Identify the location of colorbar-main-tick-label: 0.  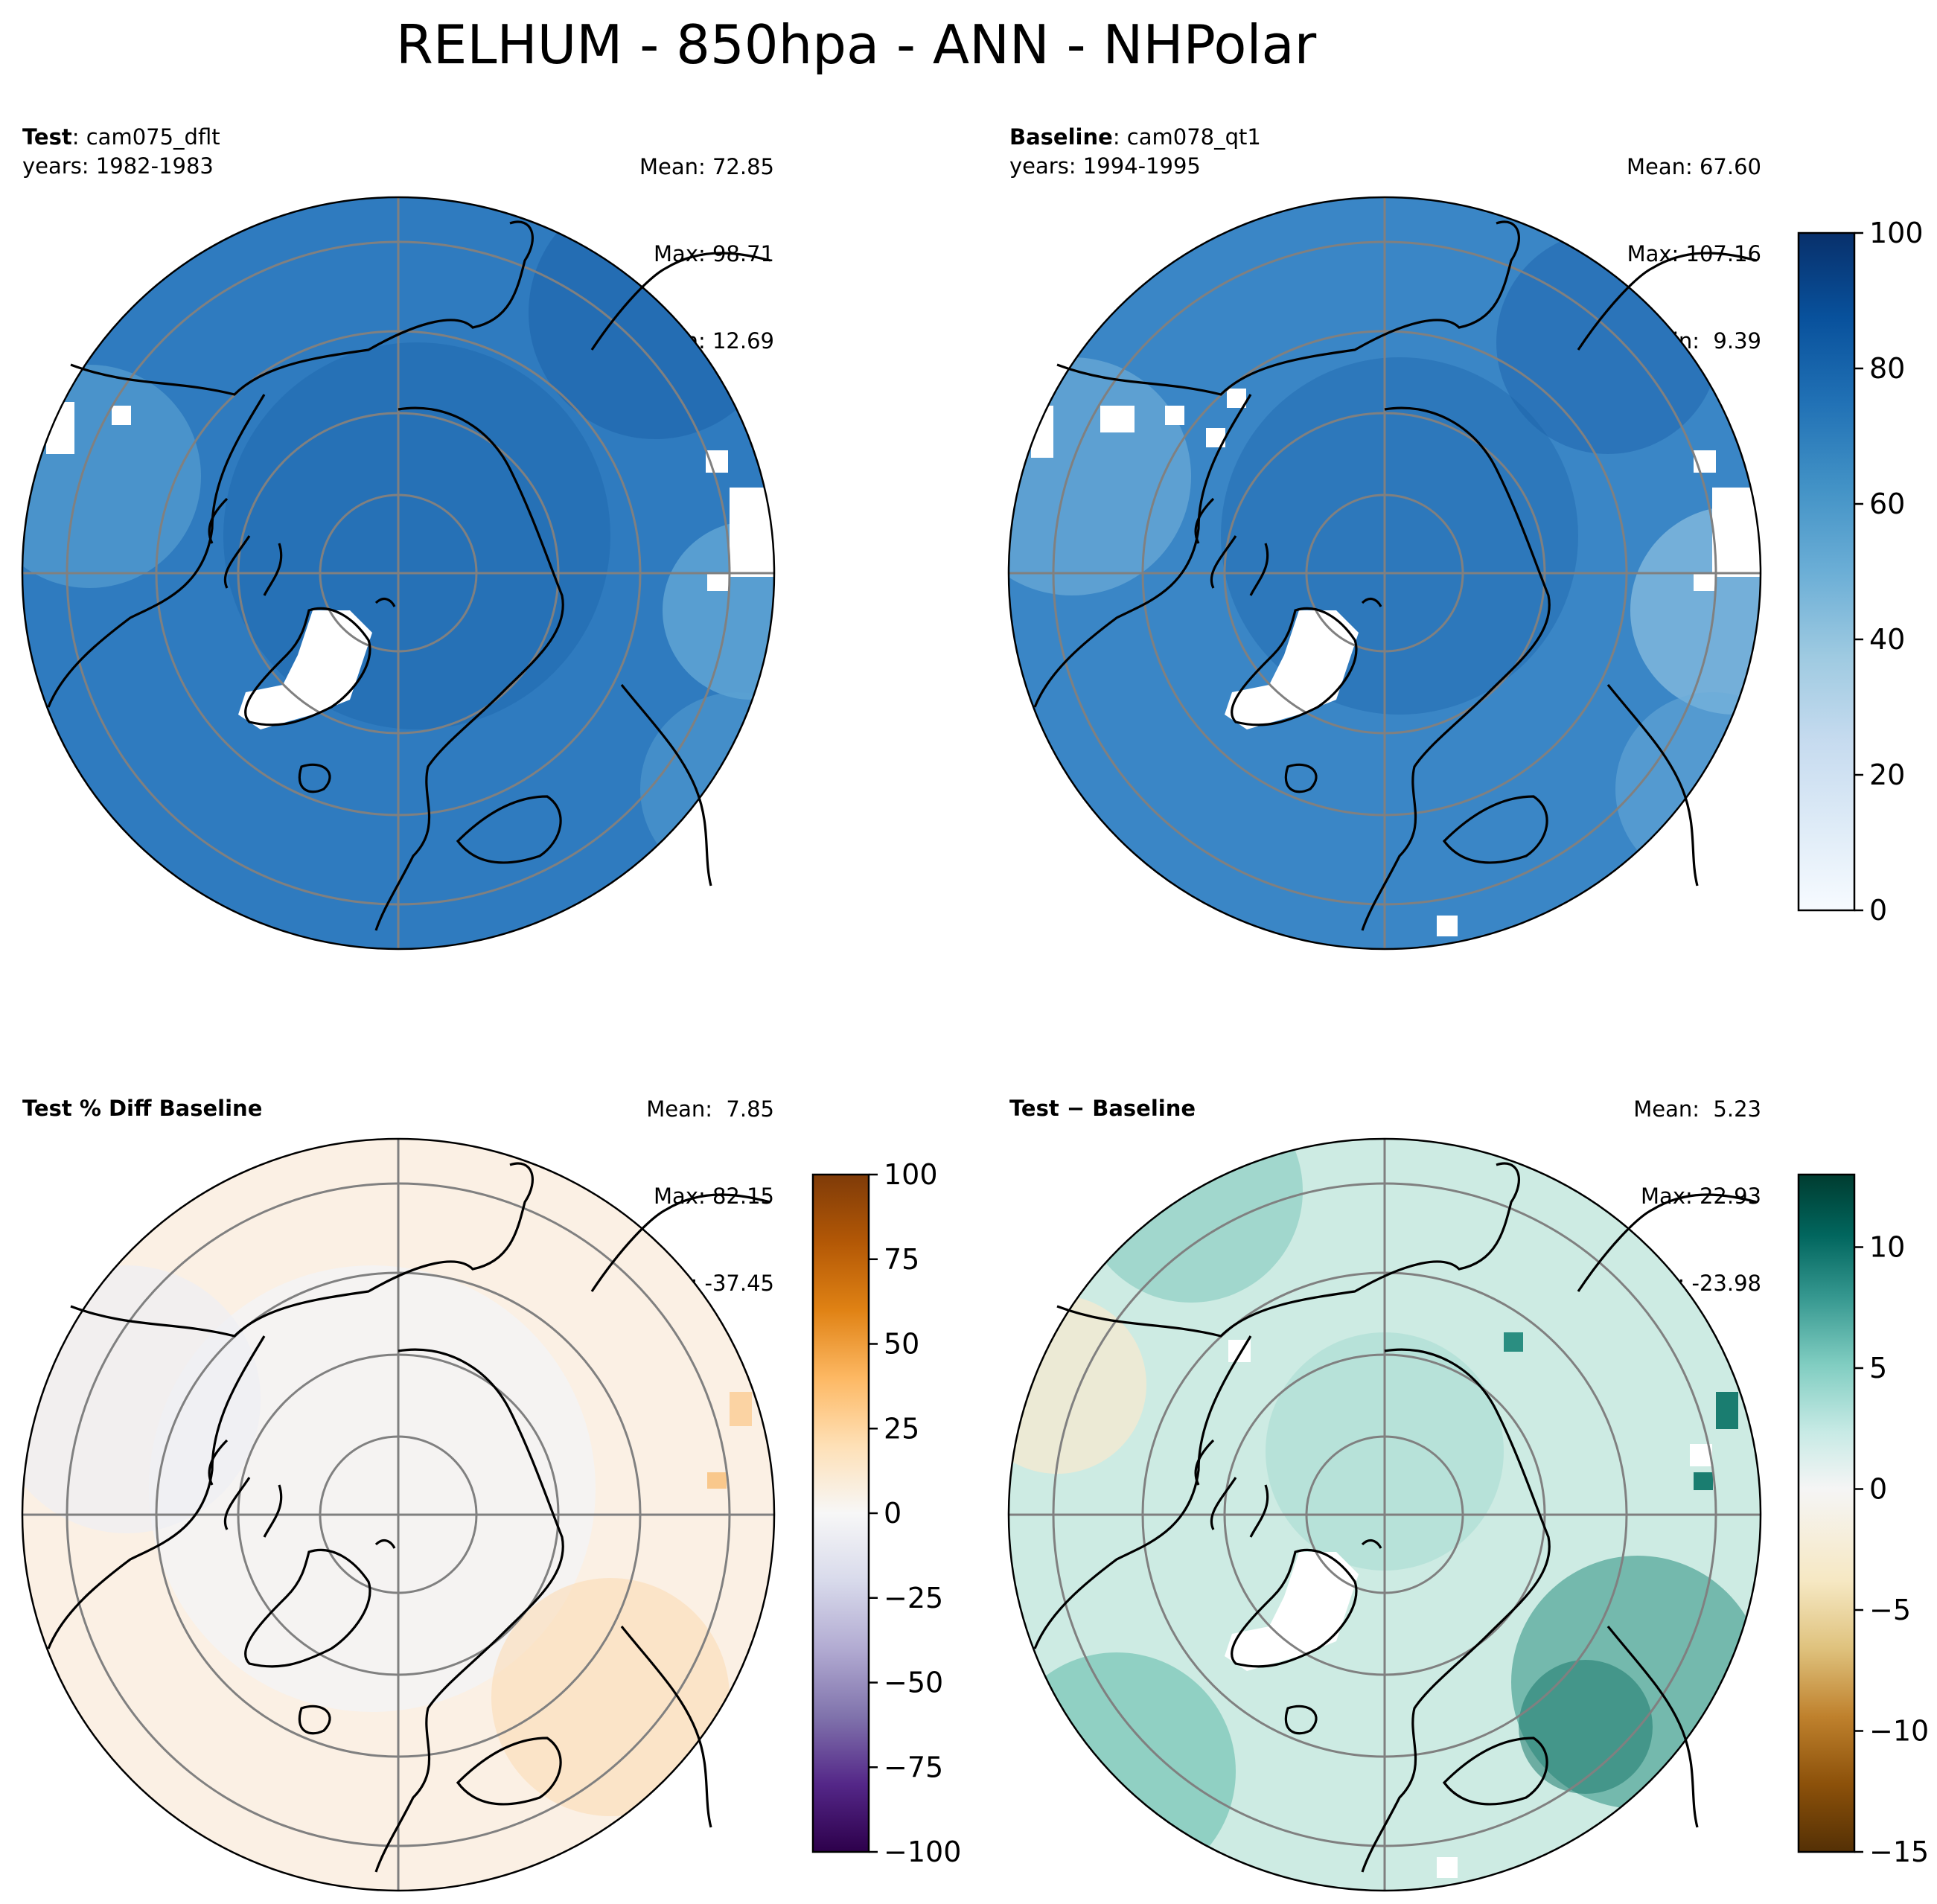
(1878, 910).